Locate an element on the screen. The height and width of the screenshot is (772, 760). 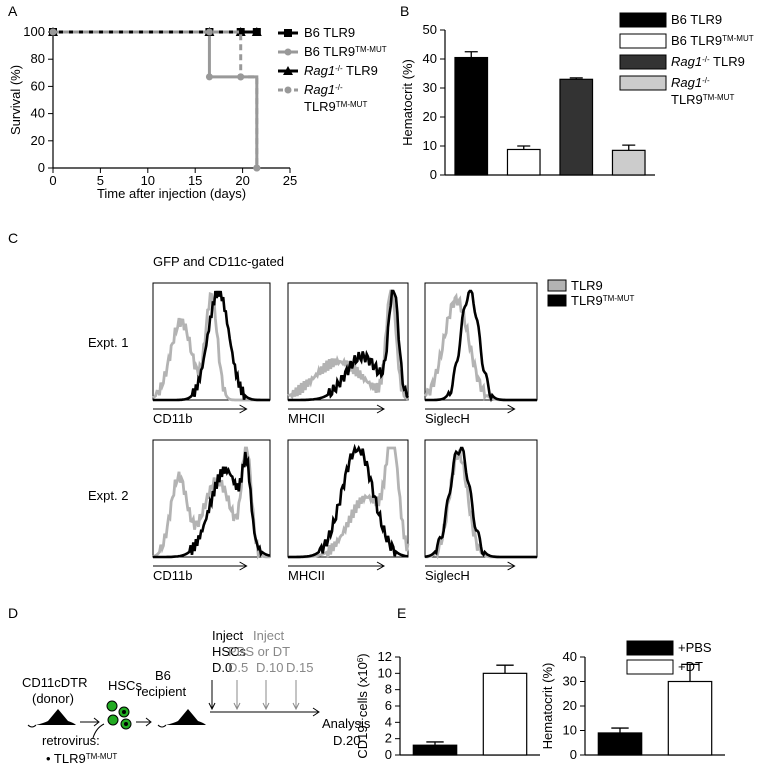
row-label: Expt. 2 is located at coordinates (108, 495).